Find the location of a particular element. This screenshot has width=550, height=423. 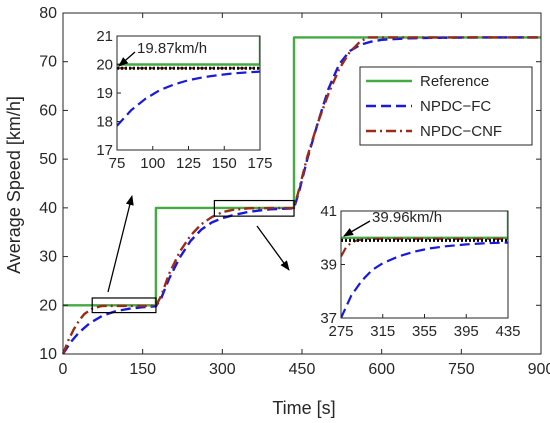

legend-entry: NPDC−CNF is located at coordinates (461, 131).